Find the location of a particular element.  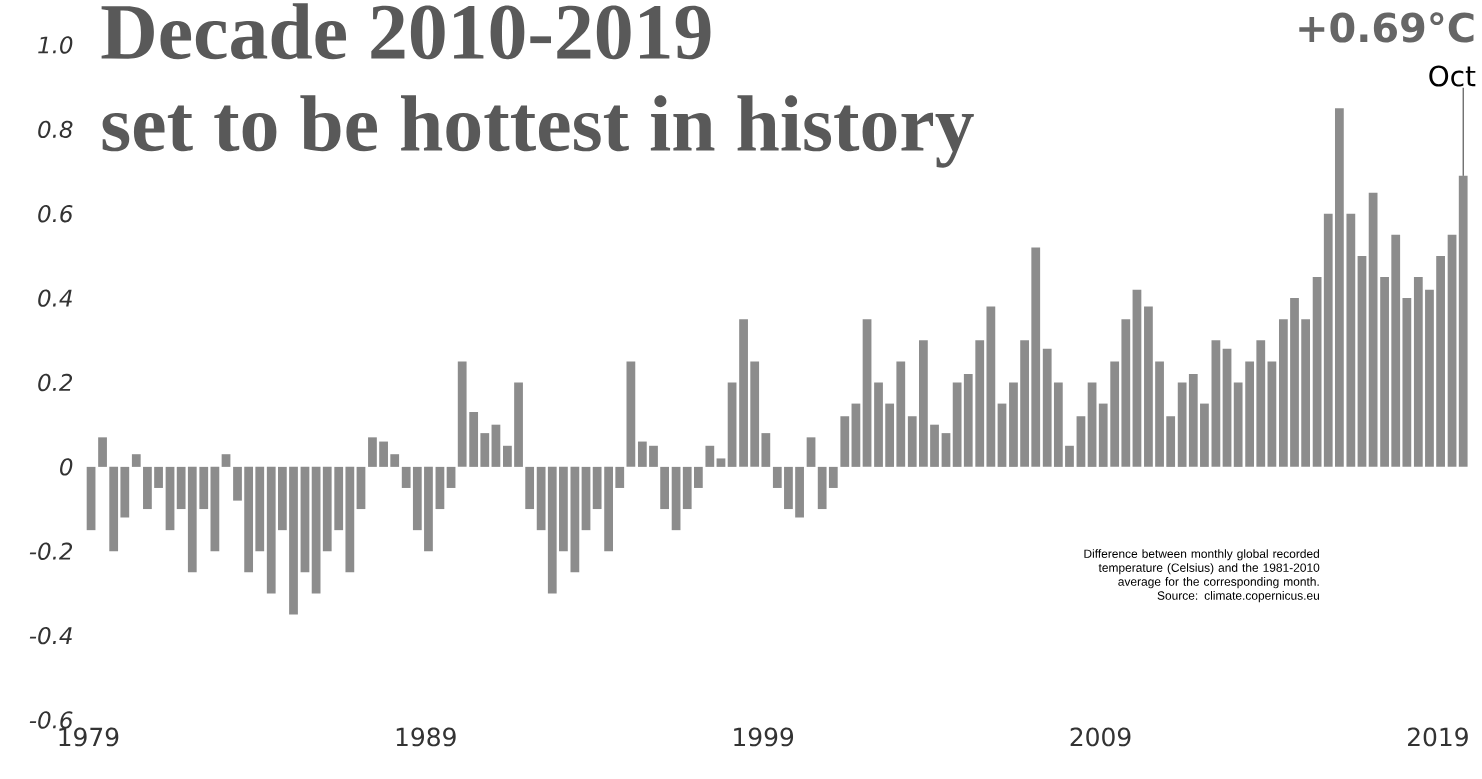

x-tick-label: 2019 is located at coordinates (1438, 737).